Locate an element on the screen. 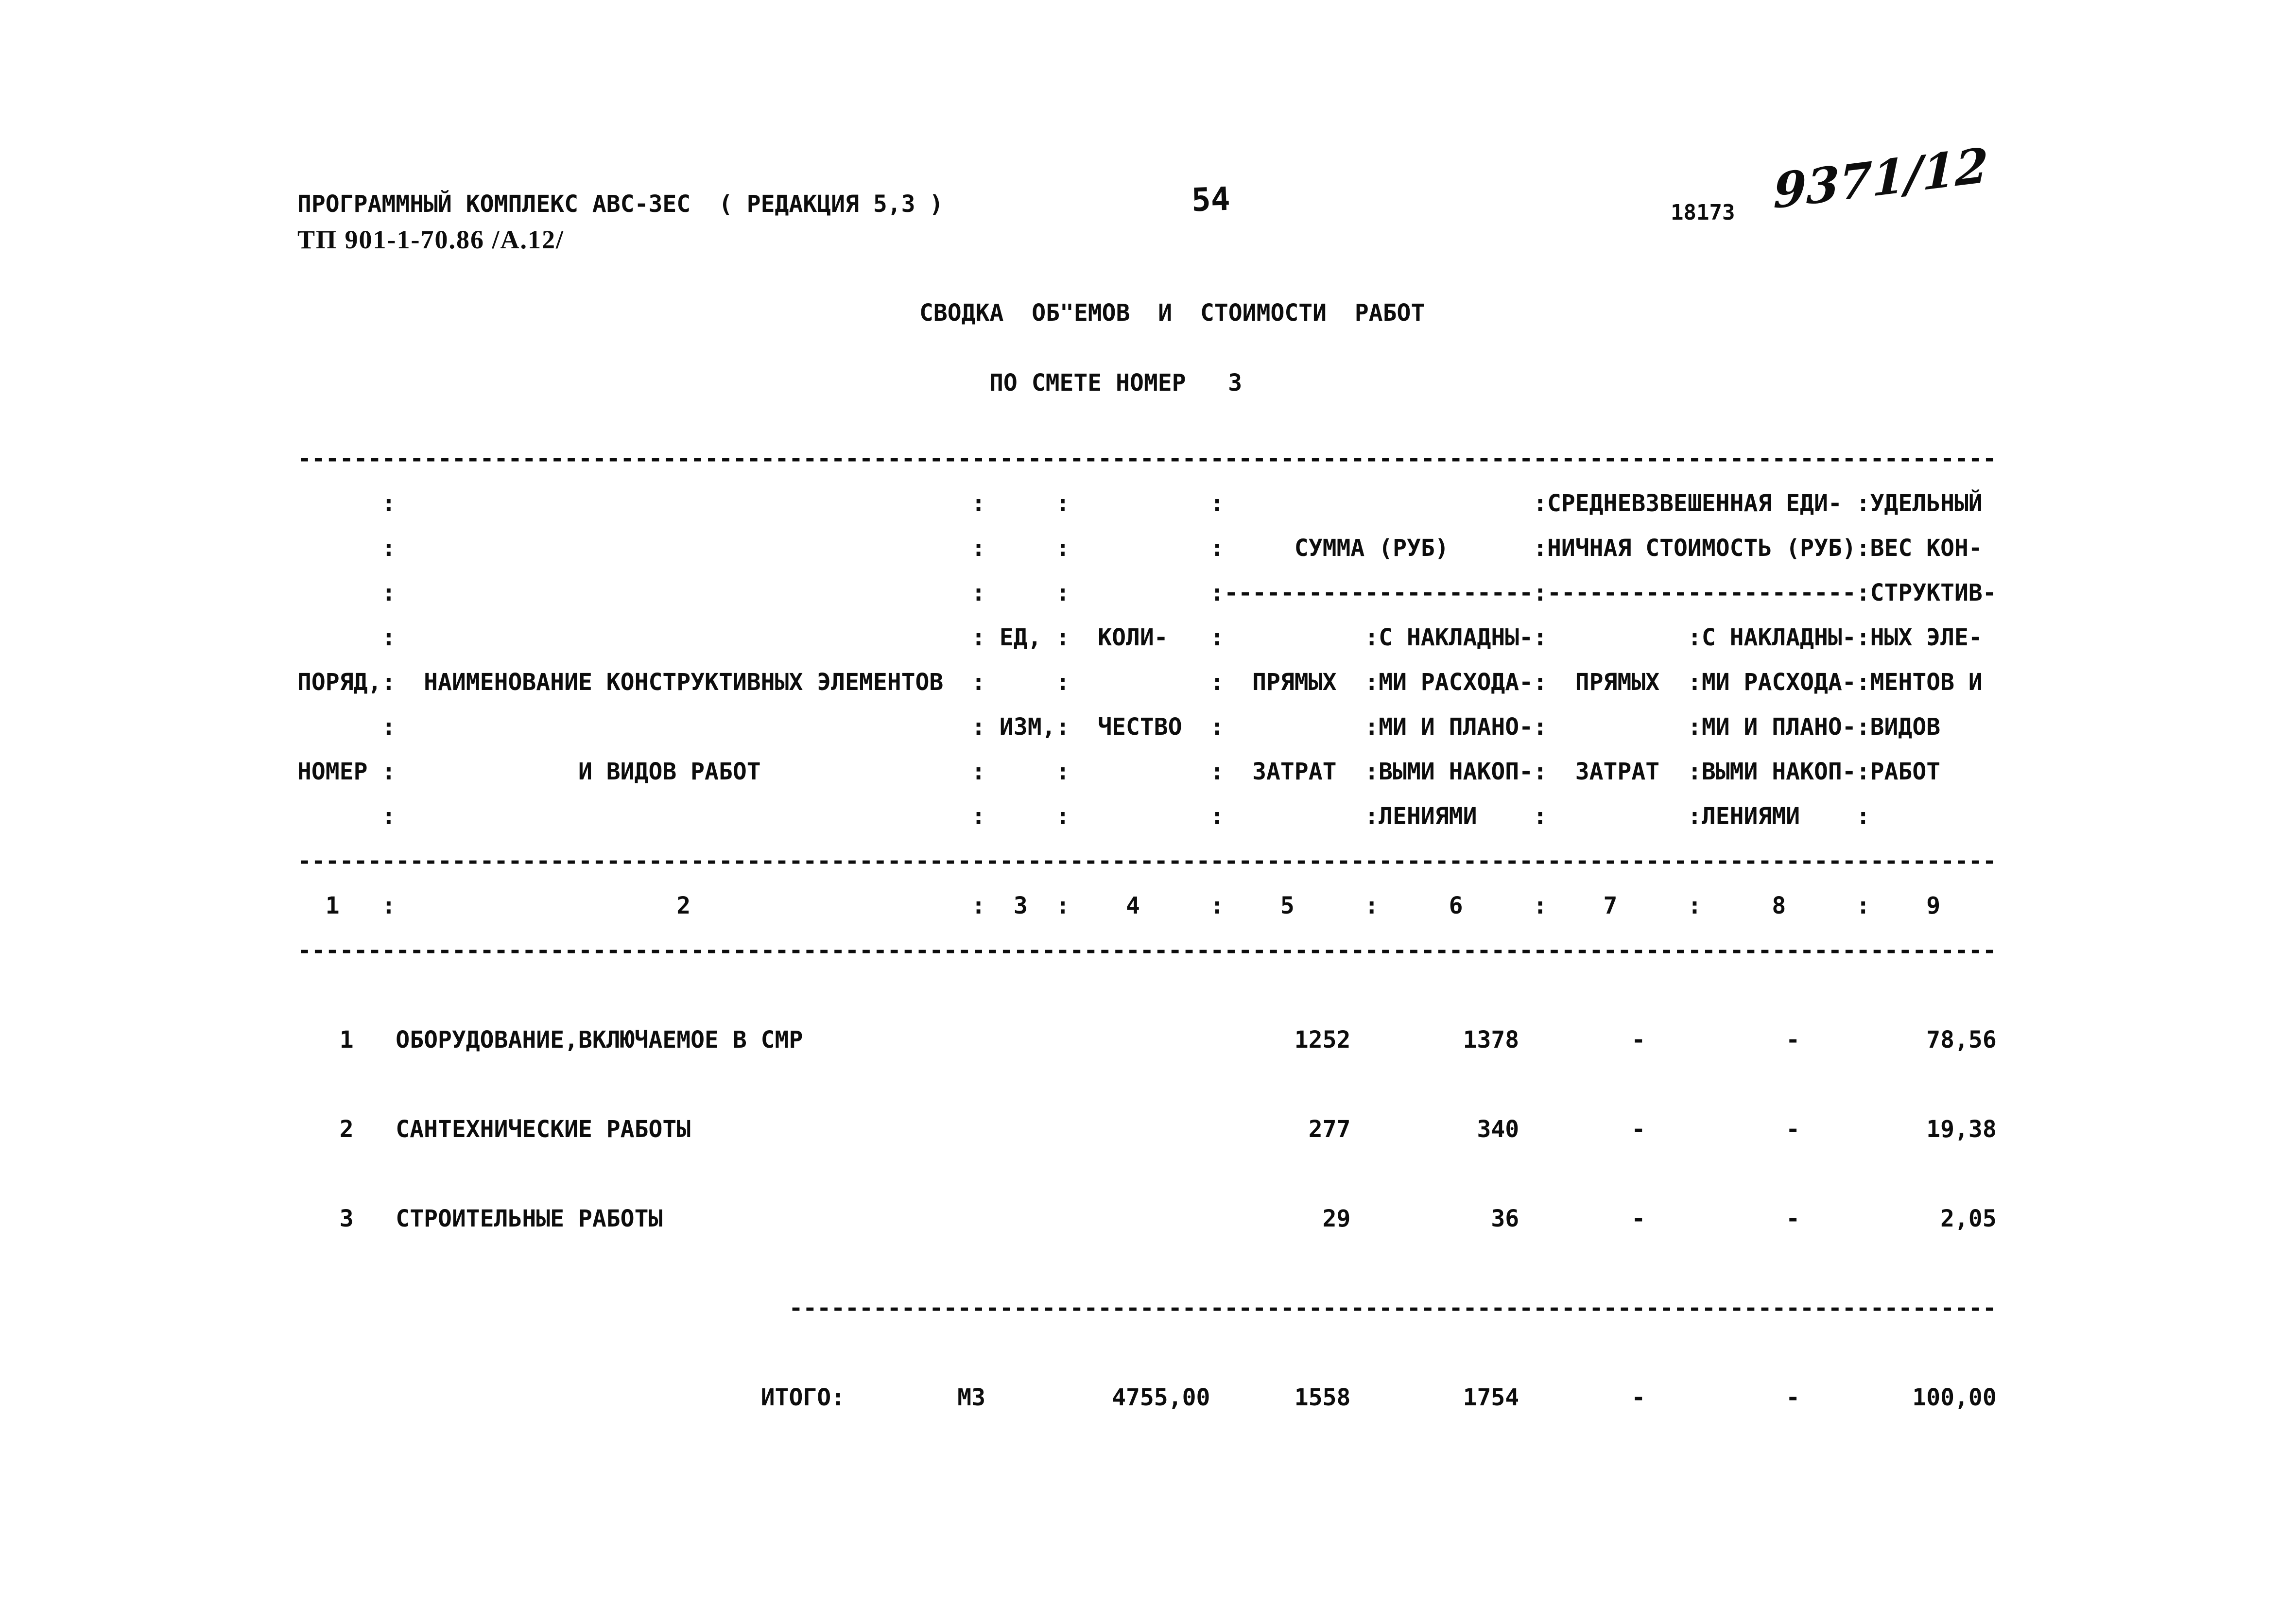 Image resolution: width=2296 pixels, height=1607 pixels. print-code-number: 18173 is located at coordinates (1703, 212).